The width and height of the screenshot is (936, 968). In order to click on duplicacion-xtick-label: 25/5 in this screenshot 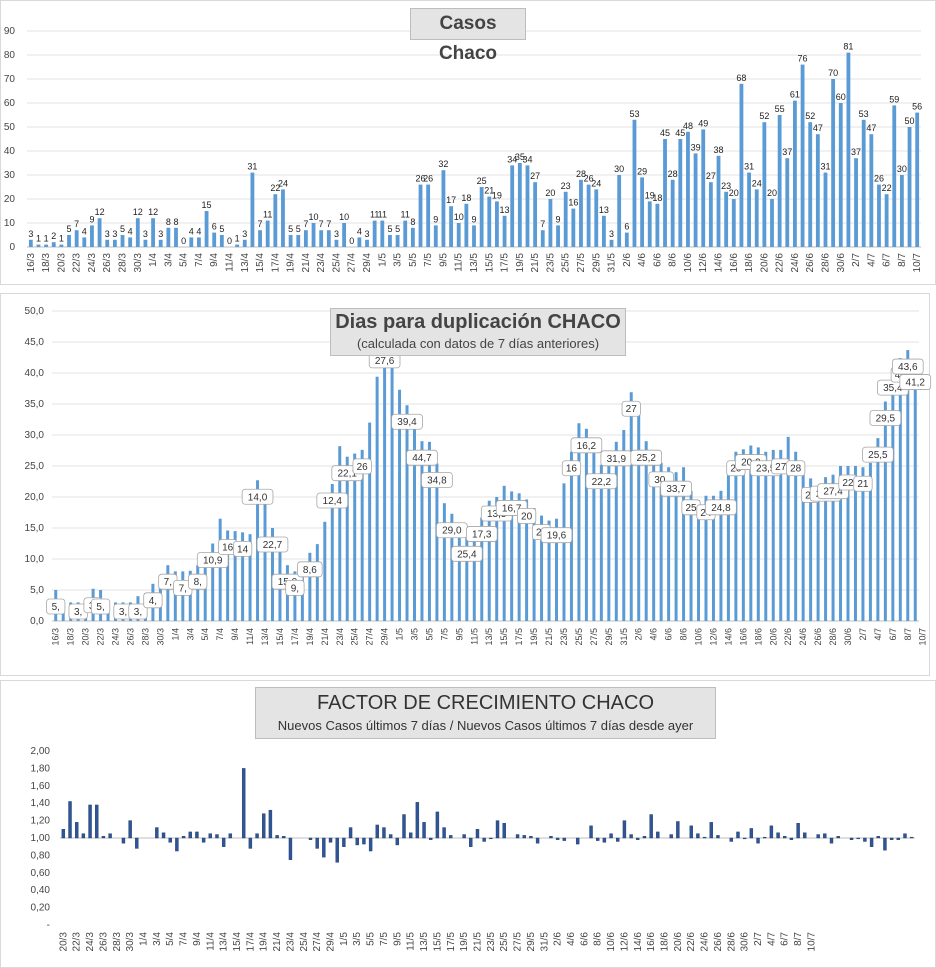, I will do `click(579, 637)`.